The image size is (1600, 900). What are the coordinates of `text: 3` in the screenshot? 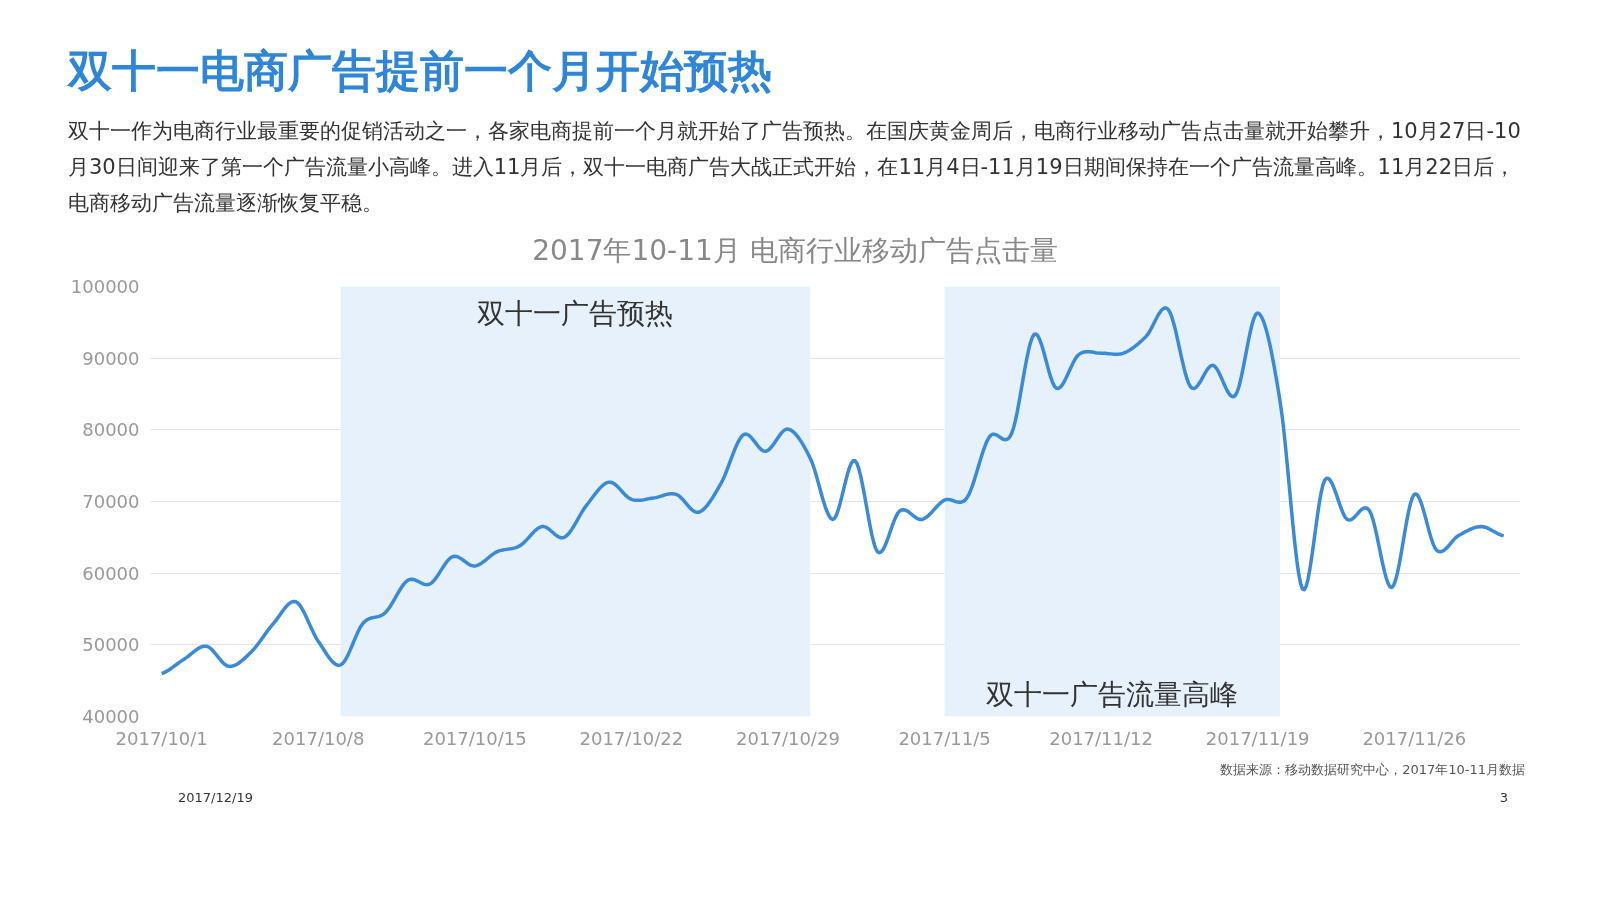 It's located at (1503, 798).